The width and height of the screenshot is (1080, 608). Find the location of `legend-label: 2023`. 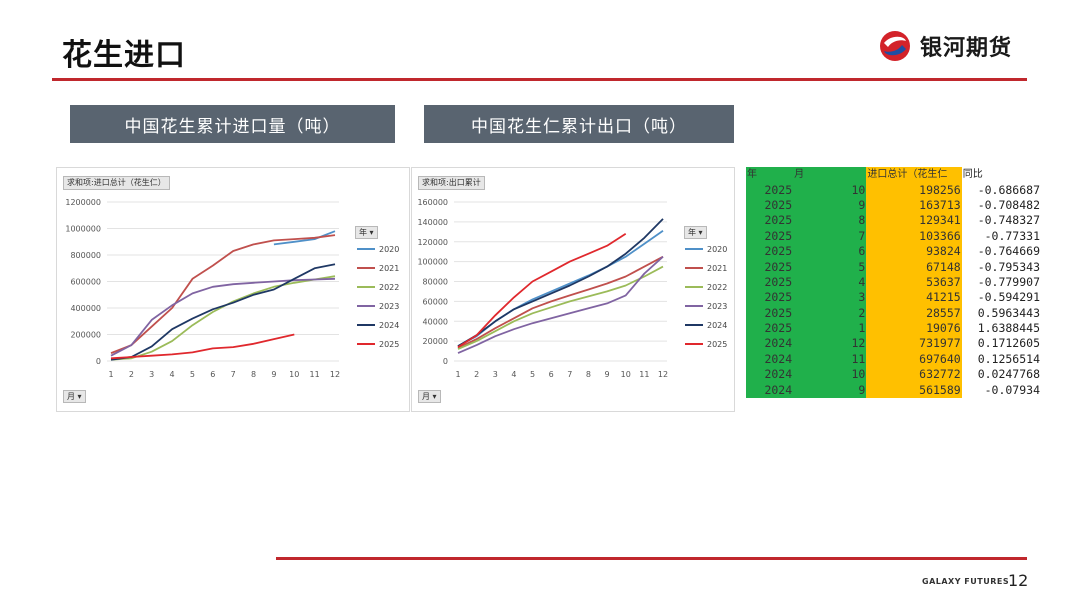

legend-label: 2023 is located at coordinates (717, 306).